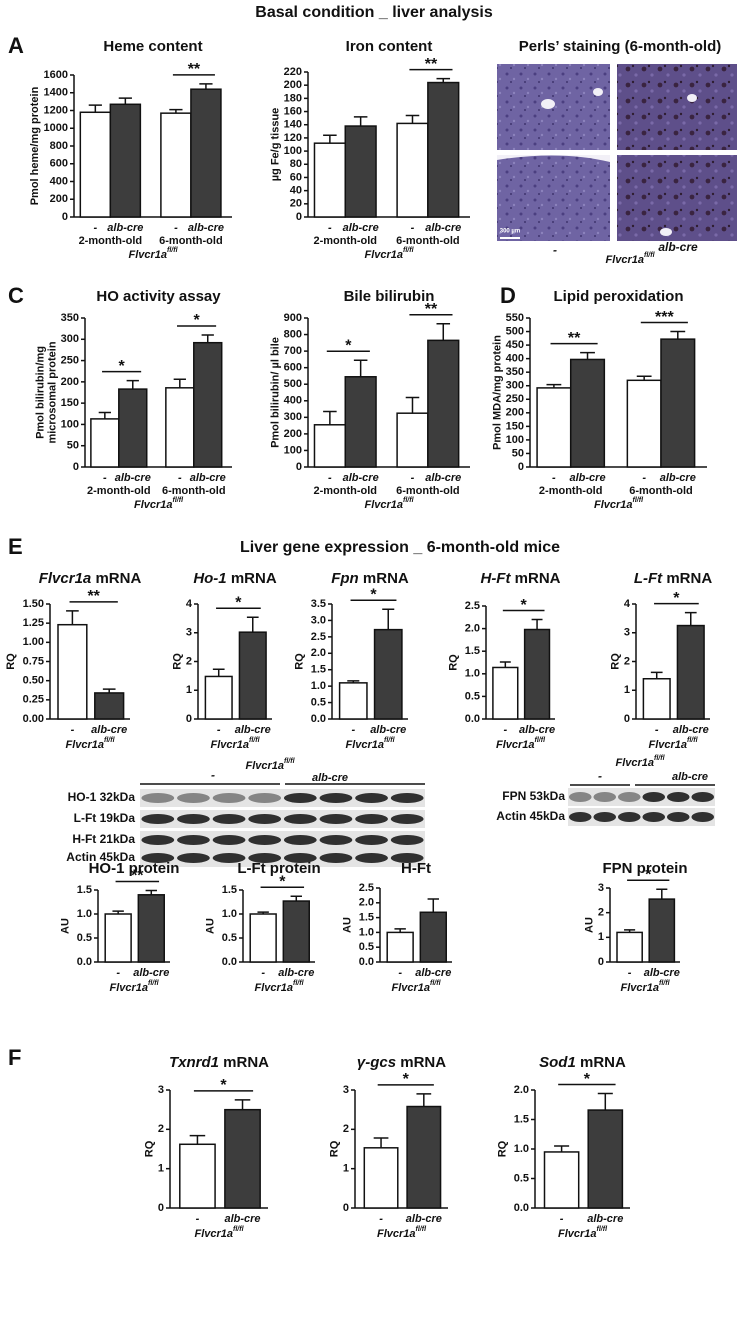 Image resolution: width=749 pixels, height=1324 pixels. I want to click on y-tick-label: 400, so click(293, 401).